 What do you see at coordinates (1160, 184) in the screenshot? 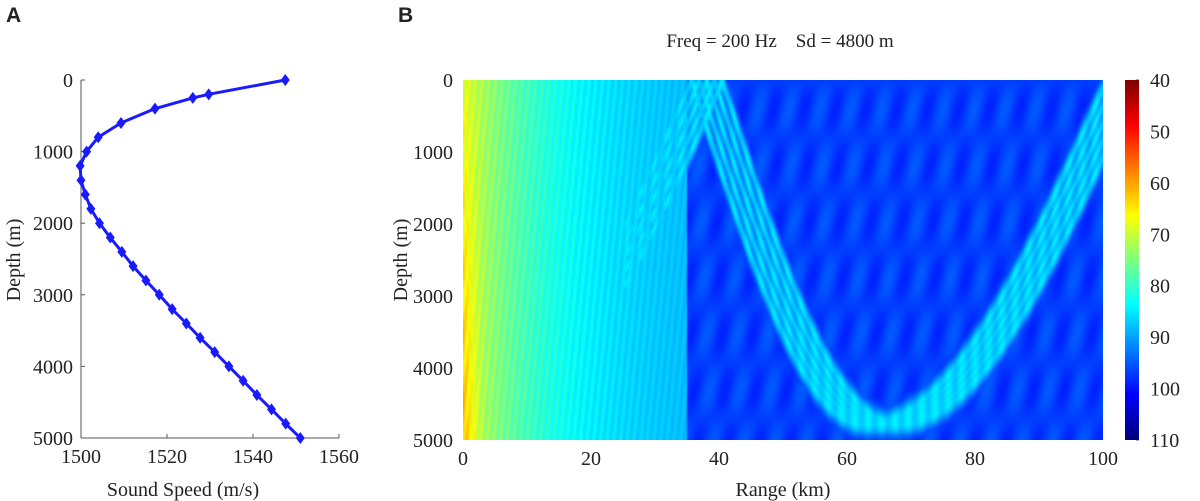
I see `colorbar-tick-label: 60` at bounding box center [1160, 184].